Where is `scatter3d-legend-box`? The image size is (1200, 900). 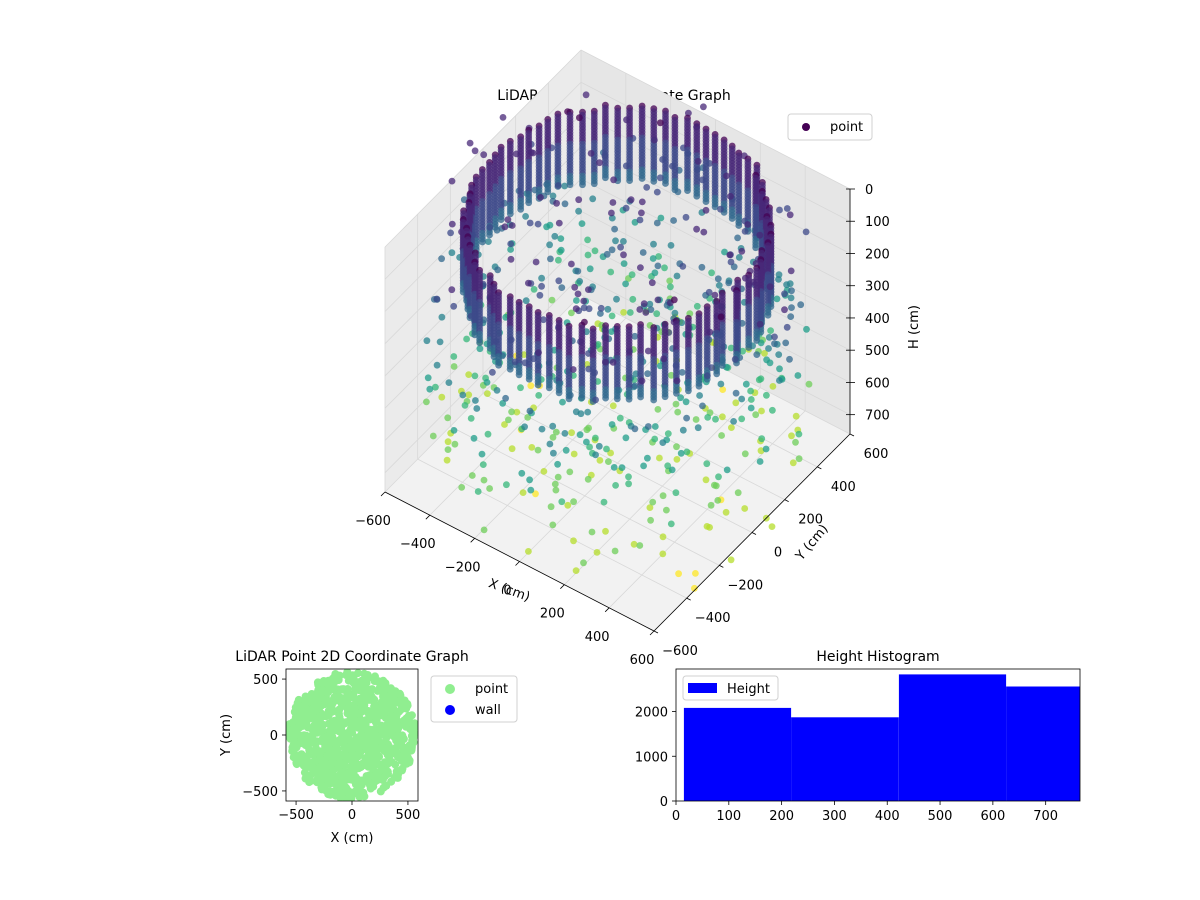
scatter3d-legend-box is located at coordinates (830, 127).